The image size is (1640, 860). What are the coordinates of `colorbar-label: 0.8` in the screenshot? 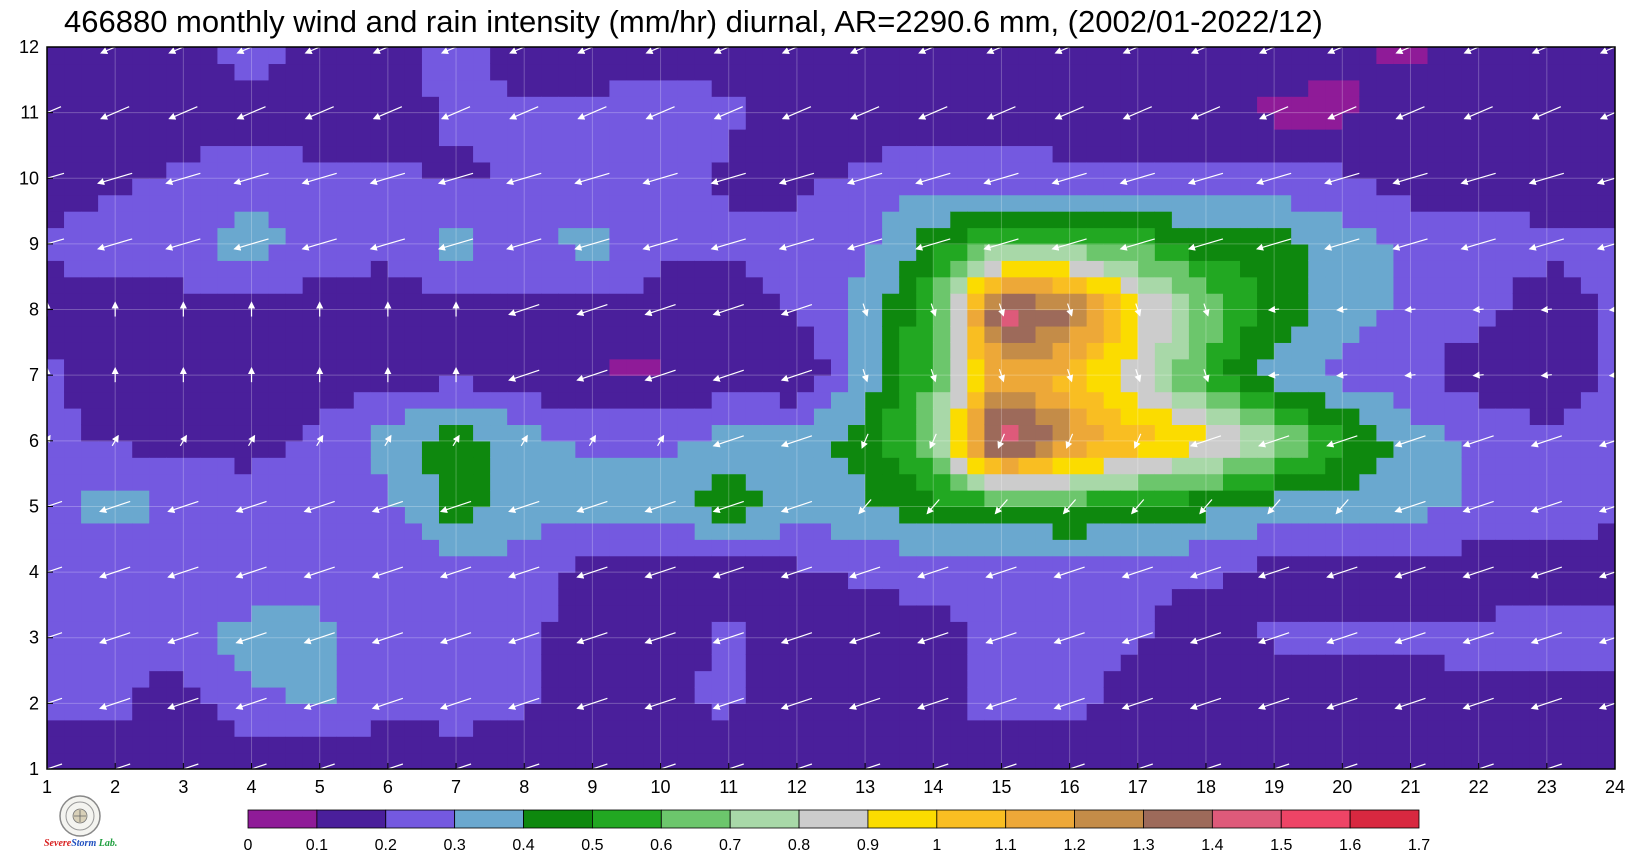 It's located at (799, 845).